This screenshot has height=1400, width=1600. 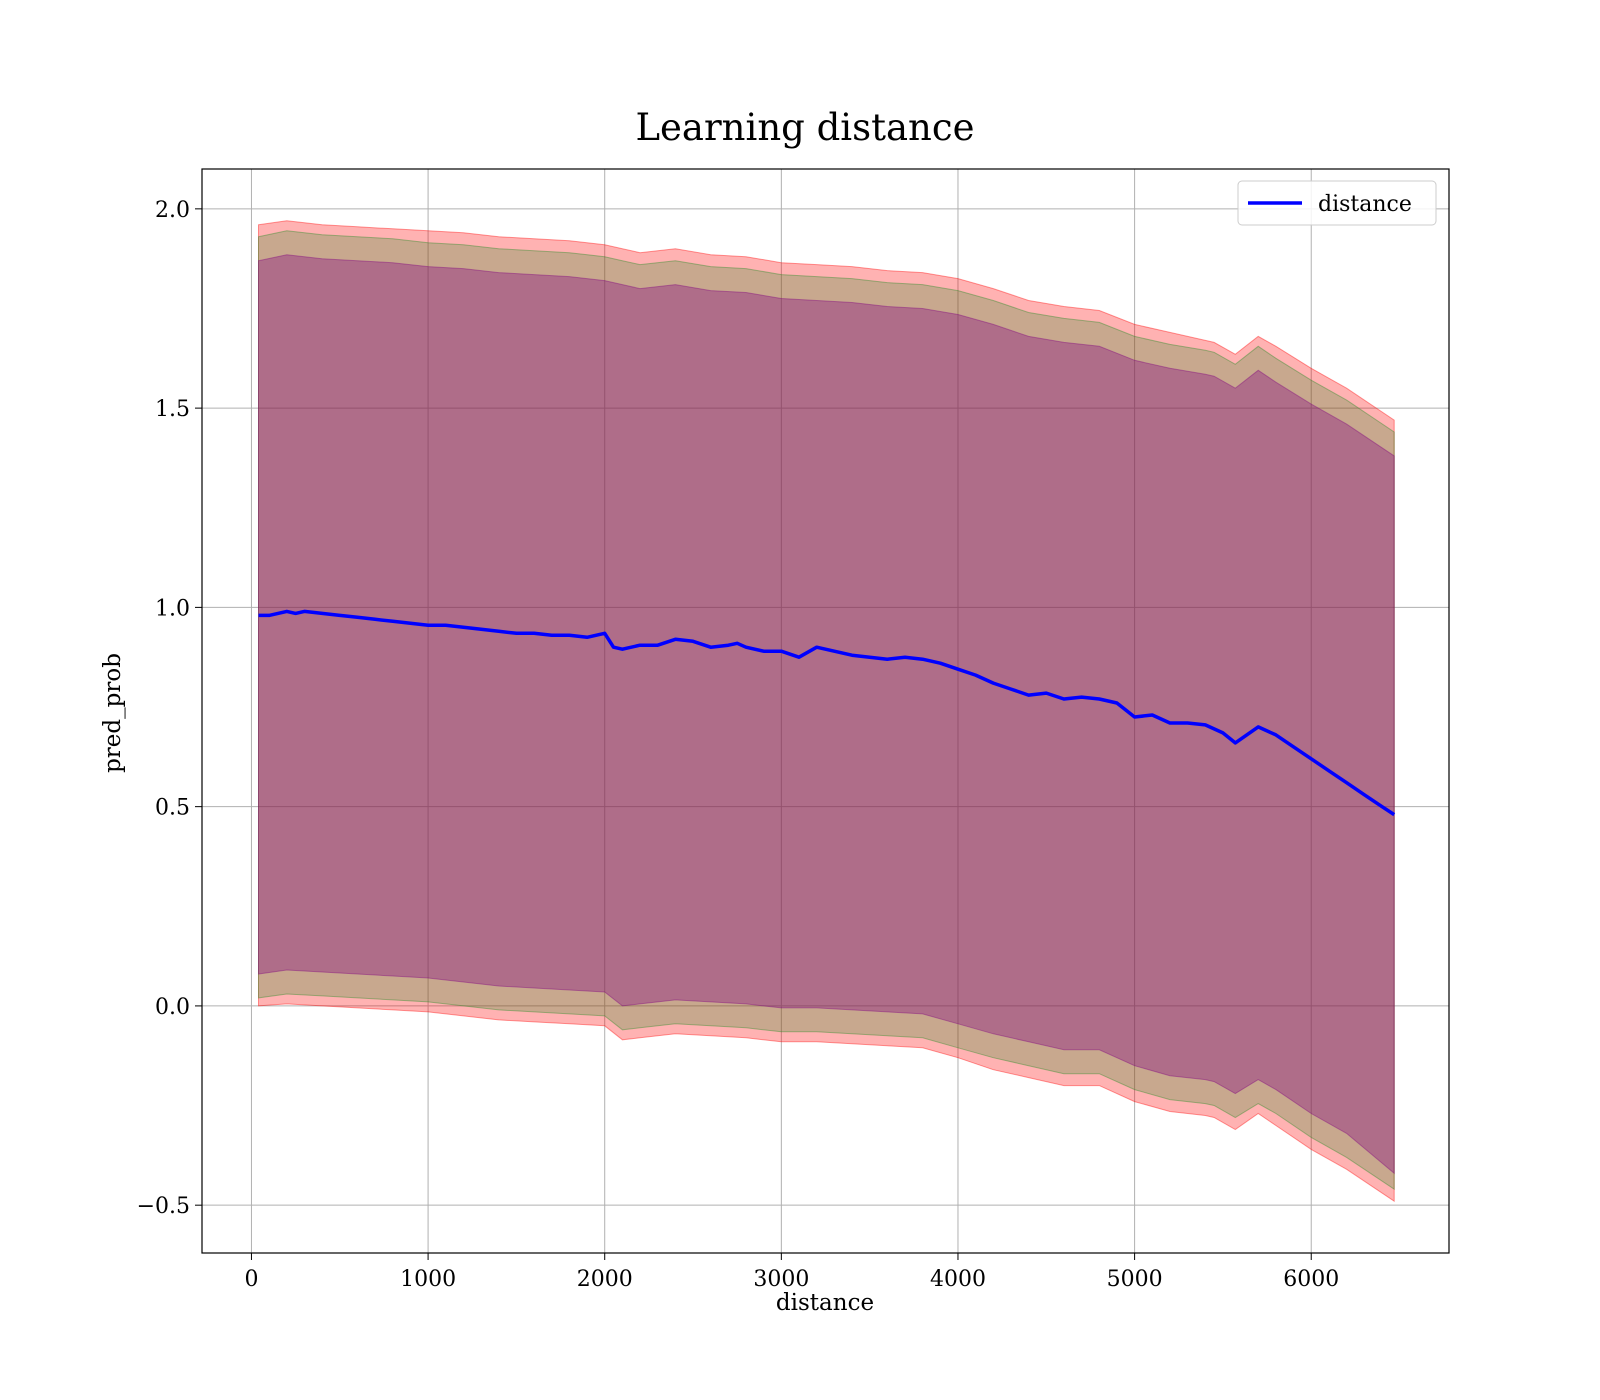 I want to click on x-tick-label: 0, so click(x=251, y=1279).